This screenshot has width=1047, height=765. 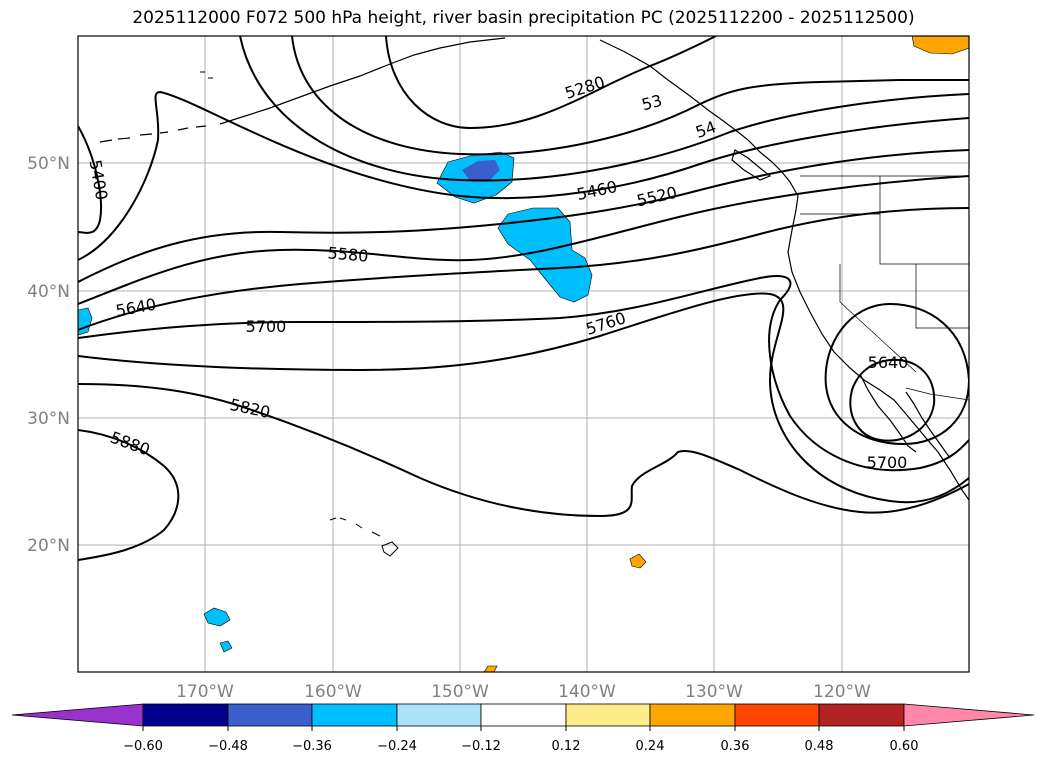 I want to click on colorbar-over-arrow, so click(x=969, y=715).